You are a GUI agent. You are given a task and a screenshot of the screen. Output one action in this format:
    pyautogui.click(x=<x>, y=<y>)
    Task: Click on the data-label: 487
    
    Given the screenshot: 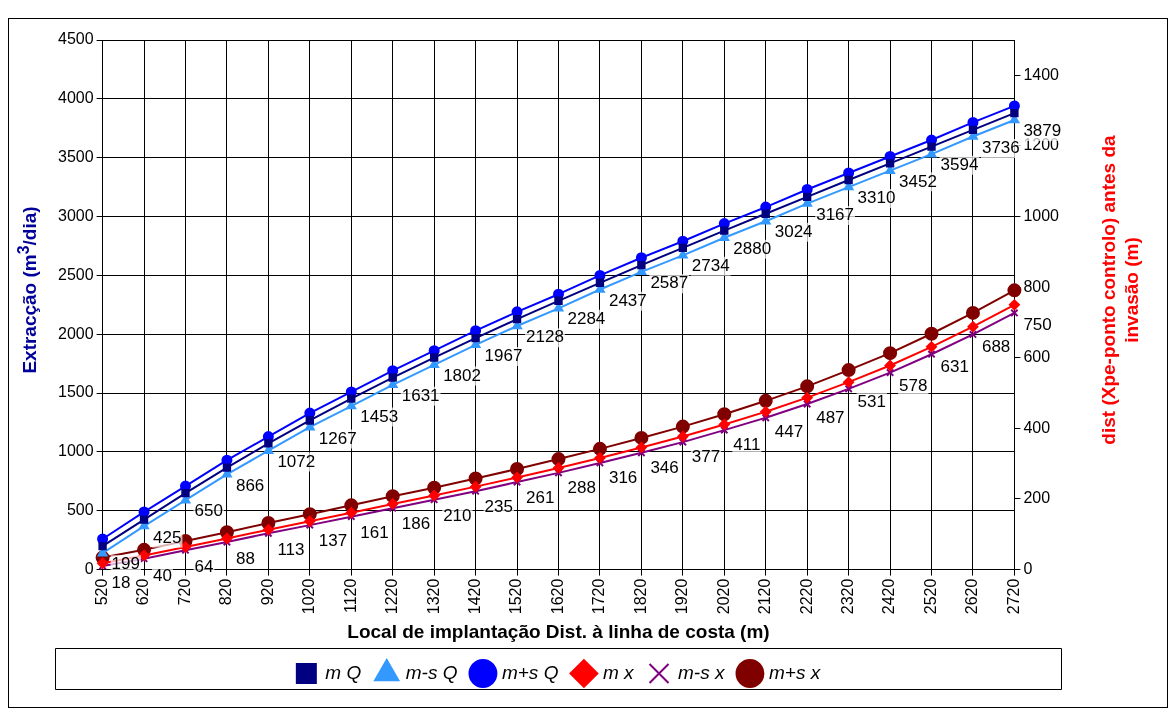 What is the action you would take?
    pyautogui.click(x=830, y=417)
    